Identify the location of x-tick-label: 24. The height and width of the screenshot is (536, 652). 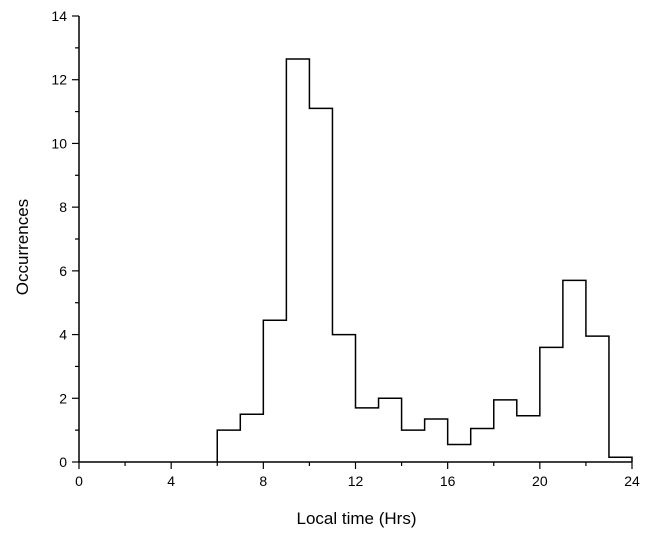
(632, 481).